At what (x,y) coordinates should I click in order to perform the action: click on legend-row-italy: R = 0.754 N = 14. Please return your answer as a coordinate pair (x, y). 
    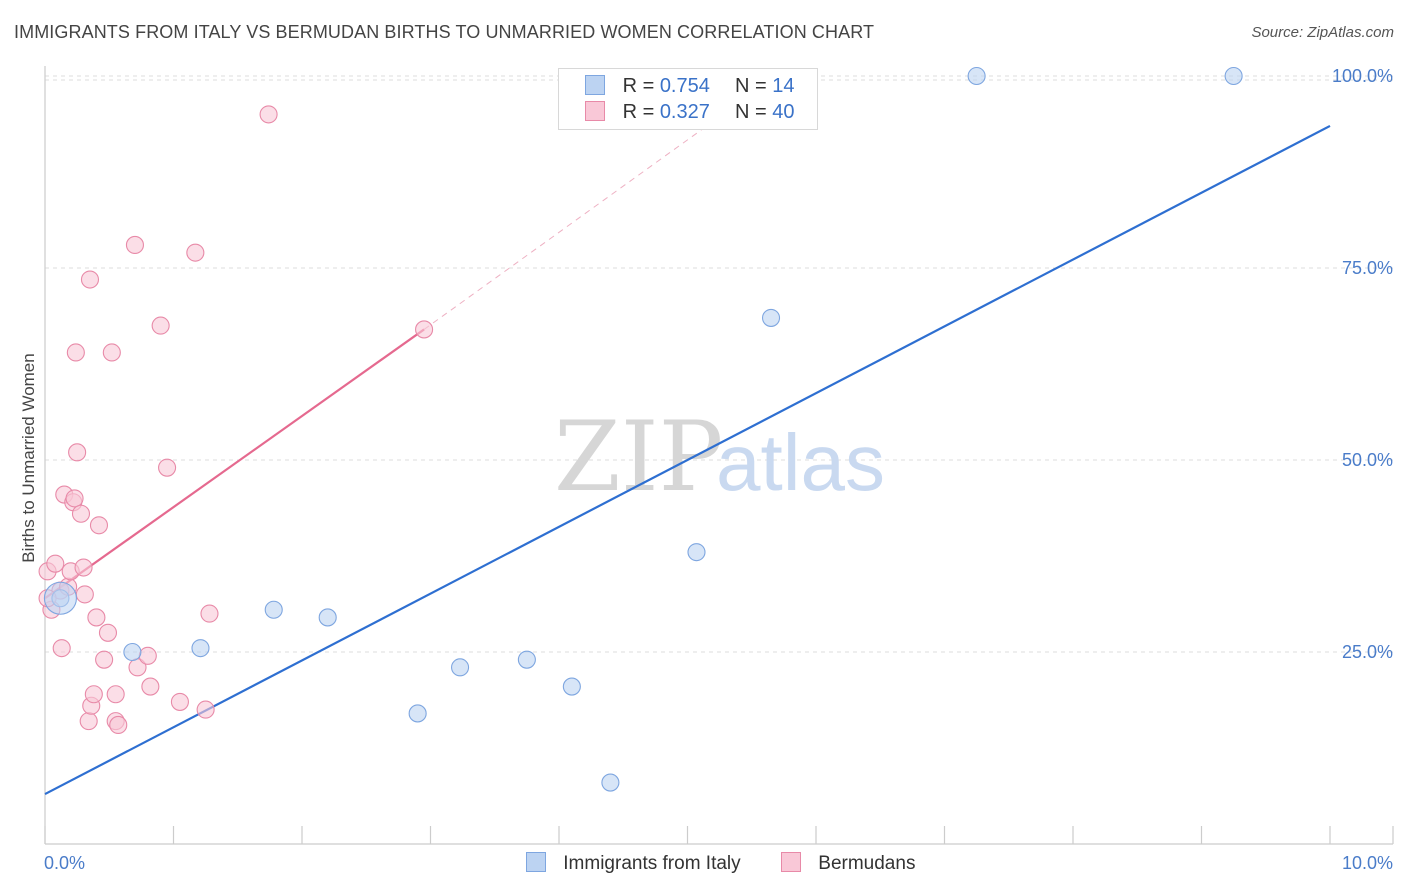
    Looking at the image, I should click on (690, 87).